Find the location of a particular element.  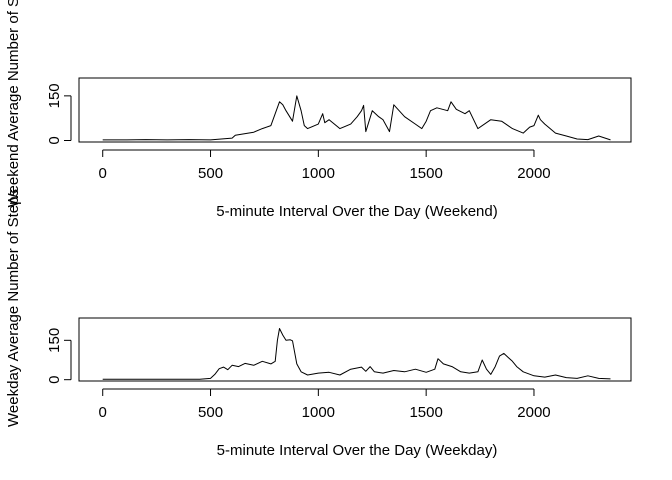

x-axis-label: 5-minute Interval Over the Day (Weekday) is located at coordinates (357, 450).